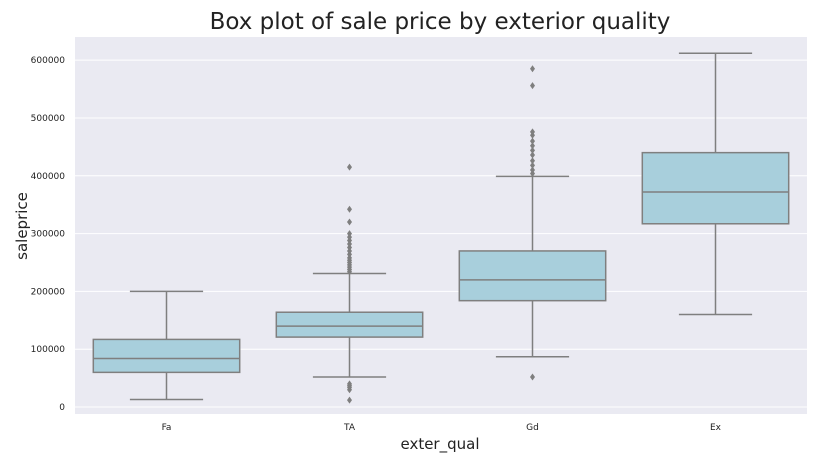 This screenshot has height=465, width=819. What do you see at coordinates (349, 283) in the screenshot?
I see `box-TA` at bounding box center [349, 283].